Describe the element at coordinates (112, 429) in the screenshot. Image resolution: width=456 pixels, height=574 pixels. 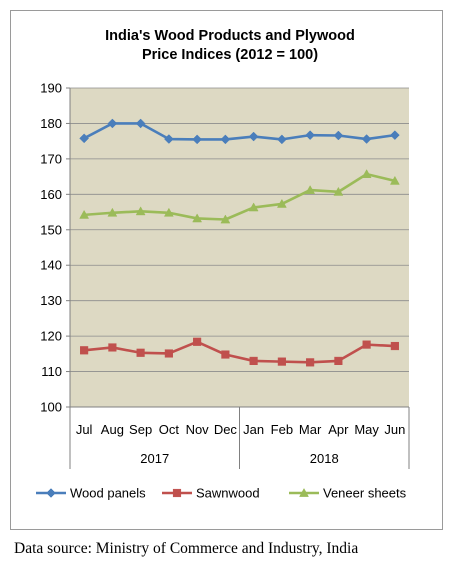
I see `x-tick-label-1: Aug` at that location.